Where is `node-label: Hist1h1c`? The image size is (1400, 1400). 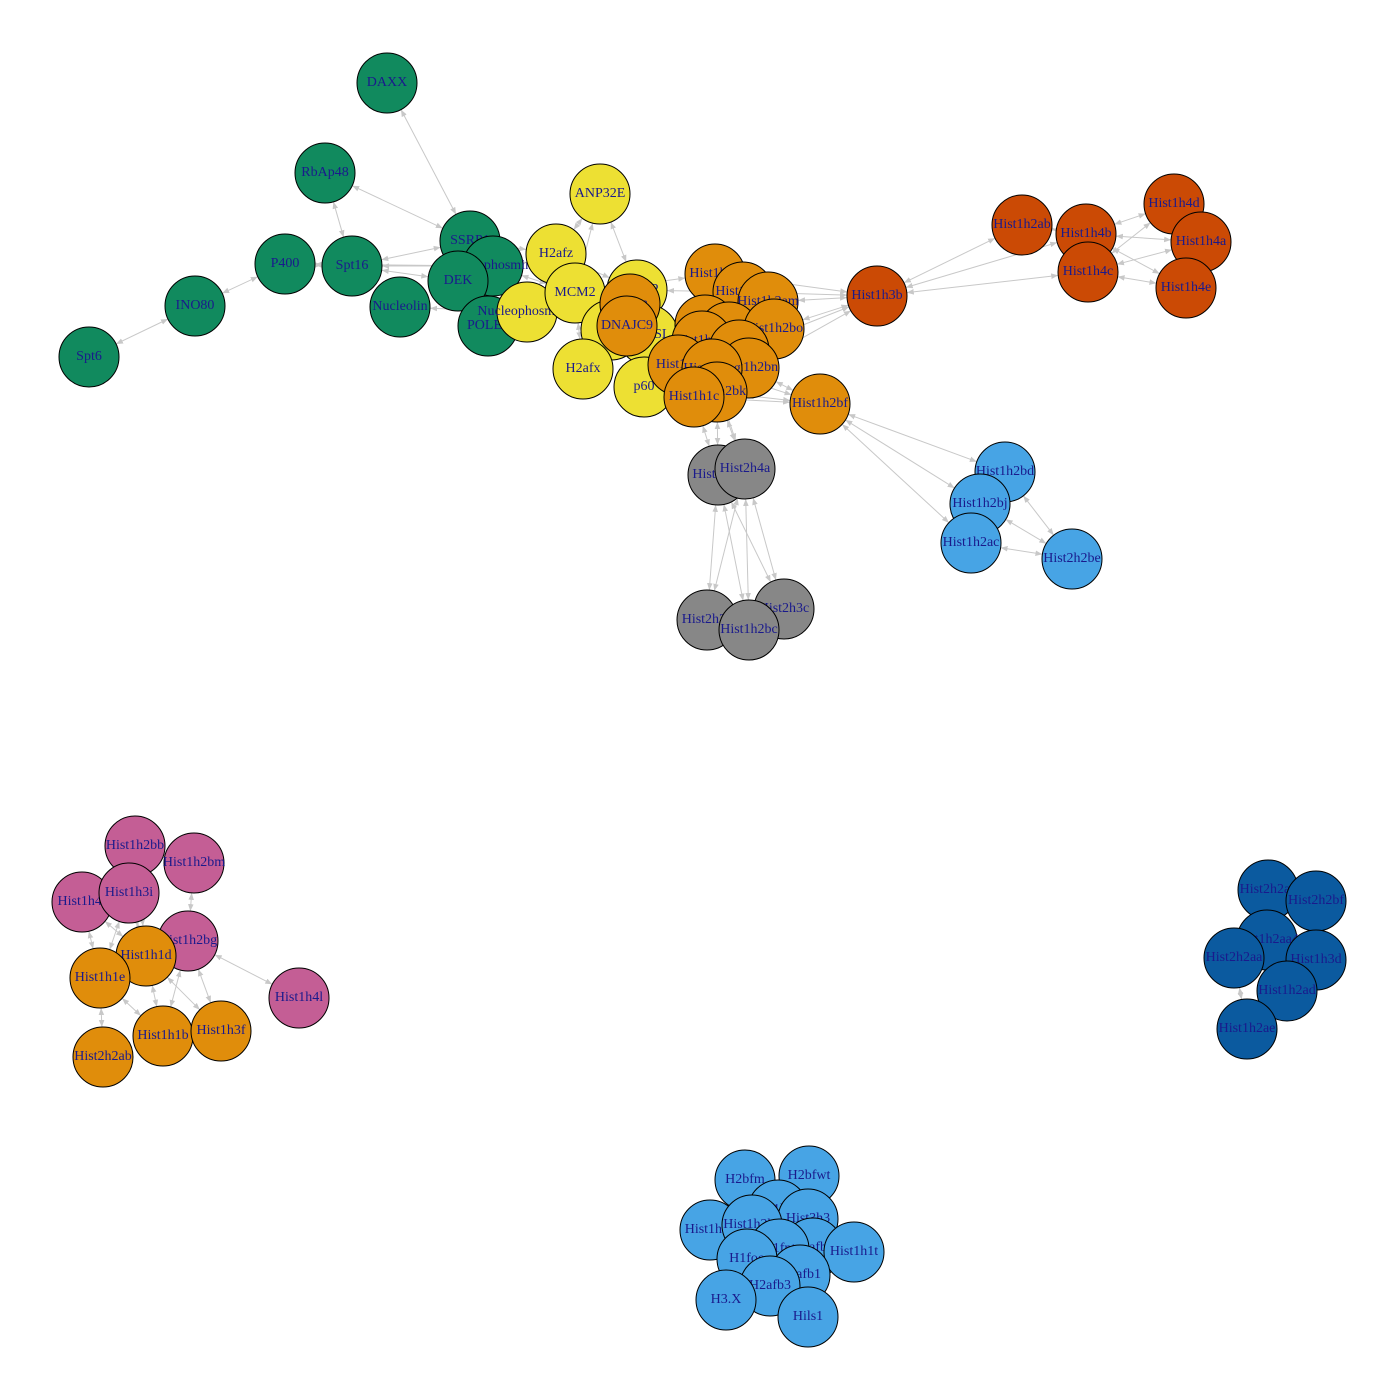 node-label: Hist1h1c is located at coordinates (694, 396).